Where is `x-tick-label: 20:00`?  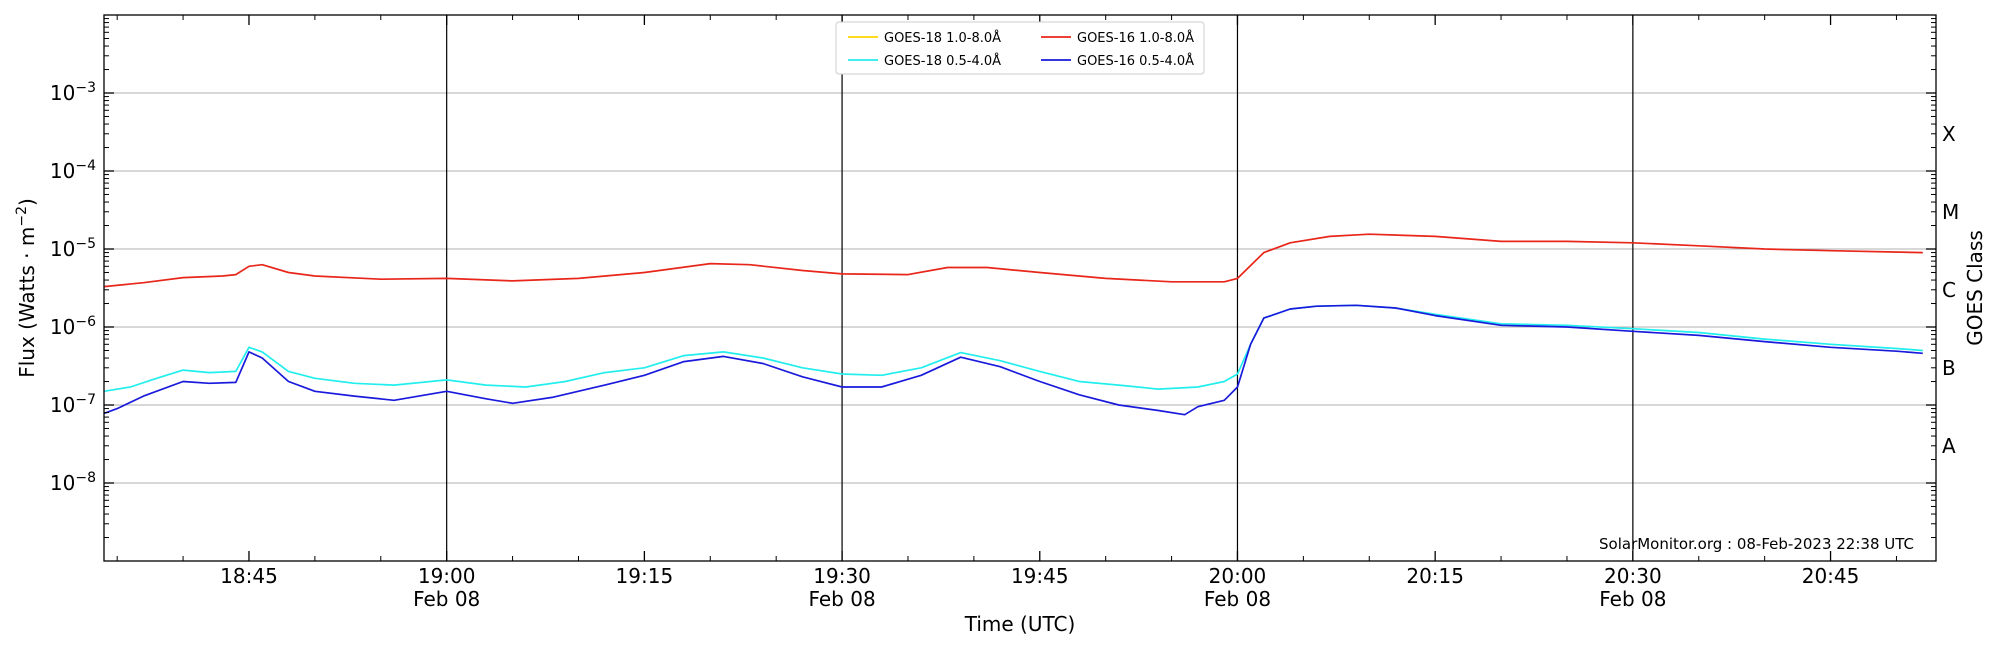
x-tick-label: 20:00 is located at coordinates (1238, 576).